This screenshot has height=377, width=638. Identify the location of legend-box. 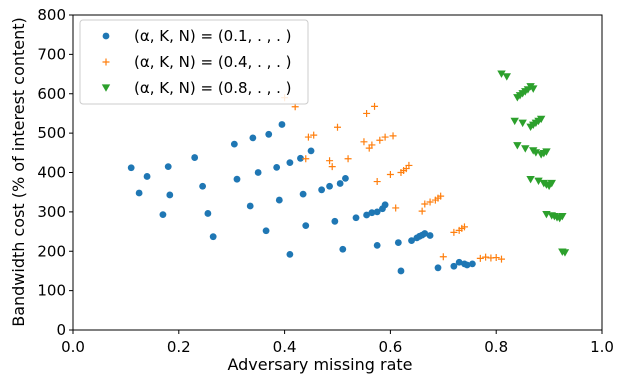
(194, 62).